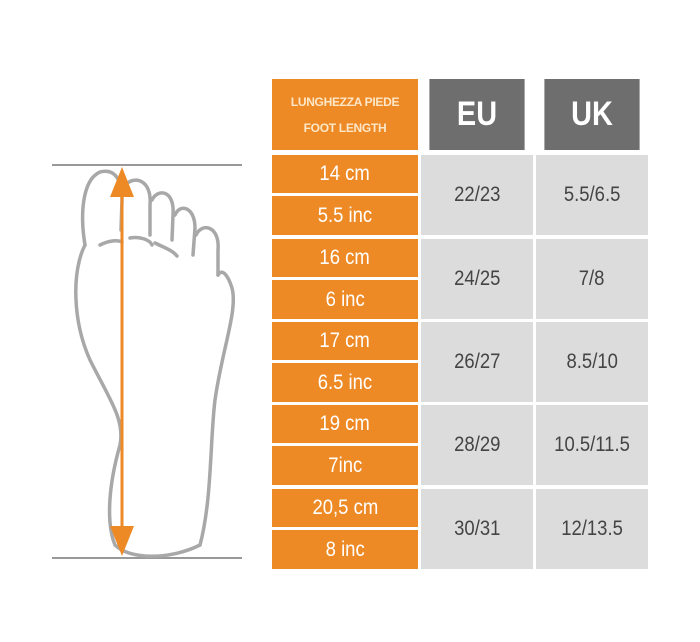 The height and width of the screenshot is (642, 700). I want to click on length-cm-cell: 19 cm, so click(345, 424).